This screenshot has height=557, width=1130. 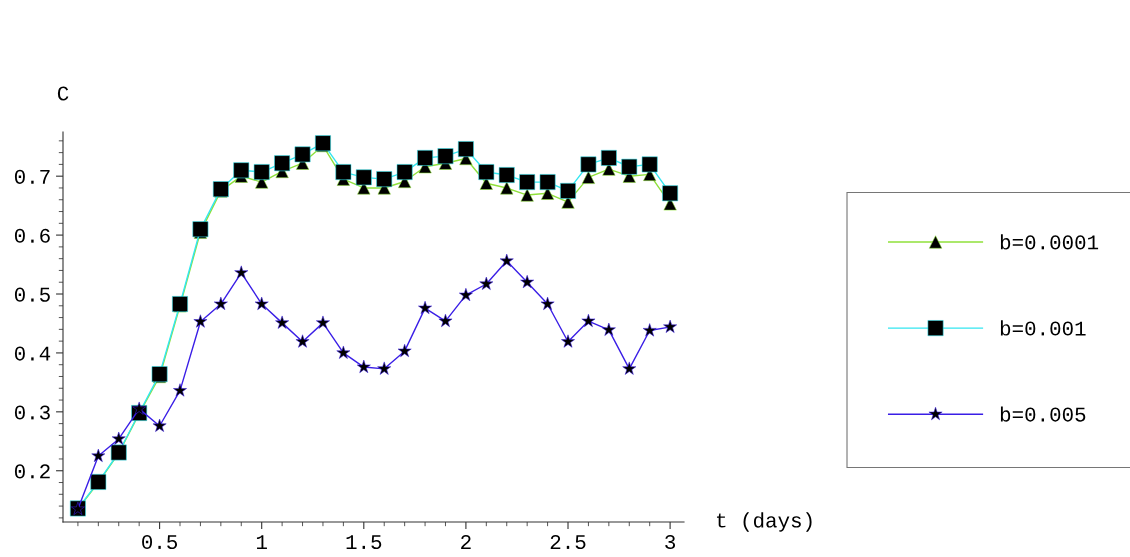 What do you see at coordinates (466, 541) in the screenshot?
I see `x-tick-label: 2` at bounding box center [466, 541].